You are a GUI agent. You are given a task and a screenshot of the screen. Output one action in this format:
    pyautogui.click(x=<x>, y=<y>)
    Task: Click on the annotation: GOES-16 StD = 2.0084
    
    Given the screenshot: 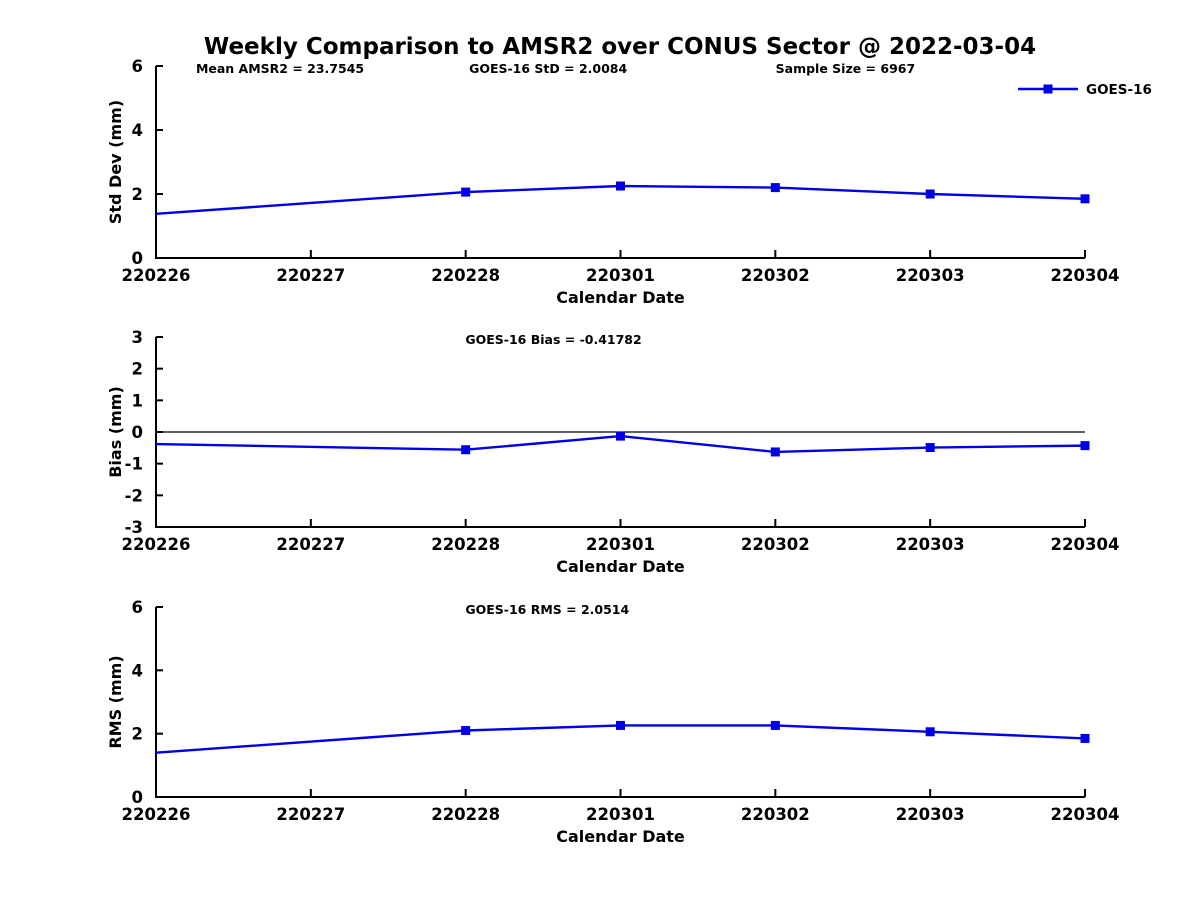 What is the action you would take?
    pyautogui.click(x=548, y=68)
    